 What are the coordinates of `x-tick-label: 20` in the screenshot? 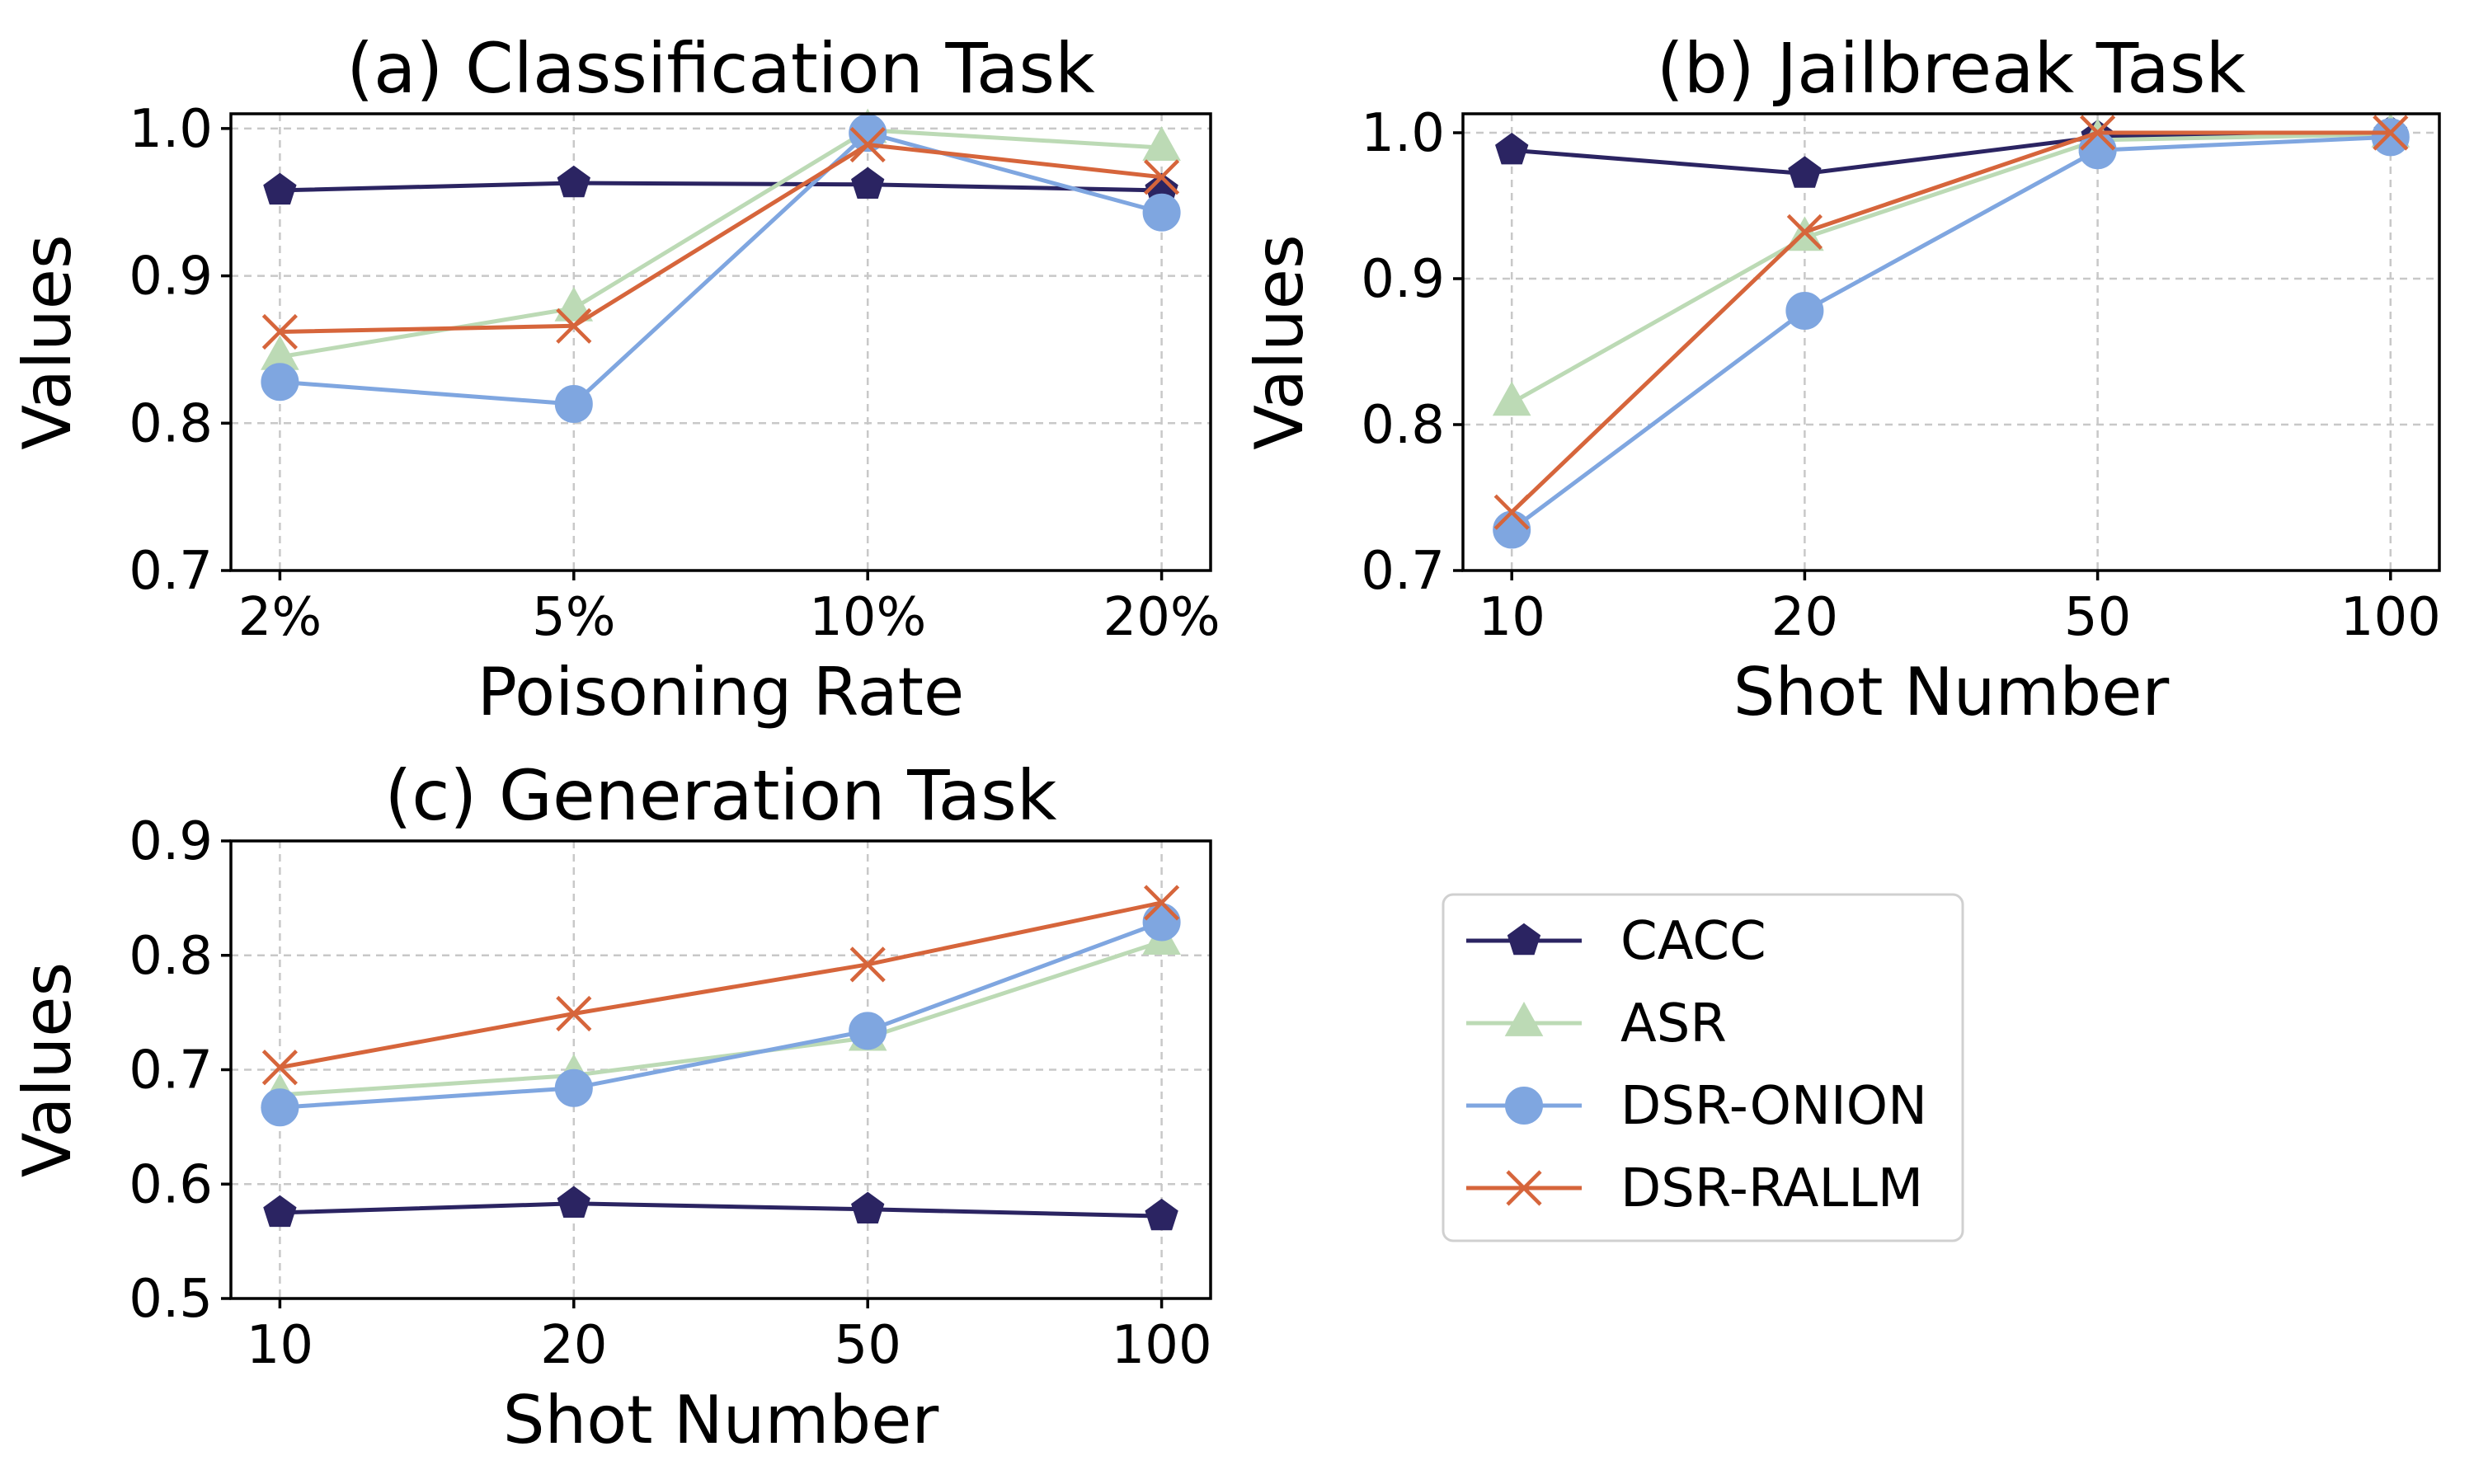 It's located at (573, 1345).